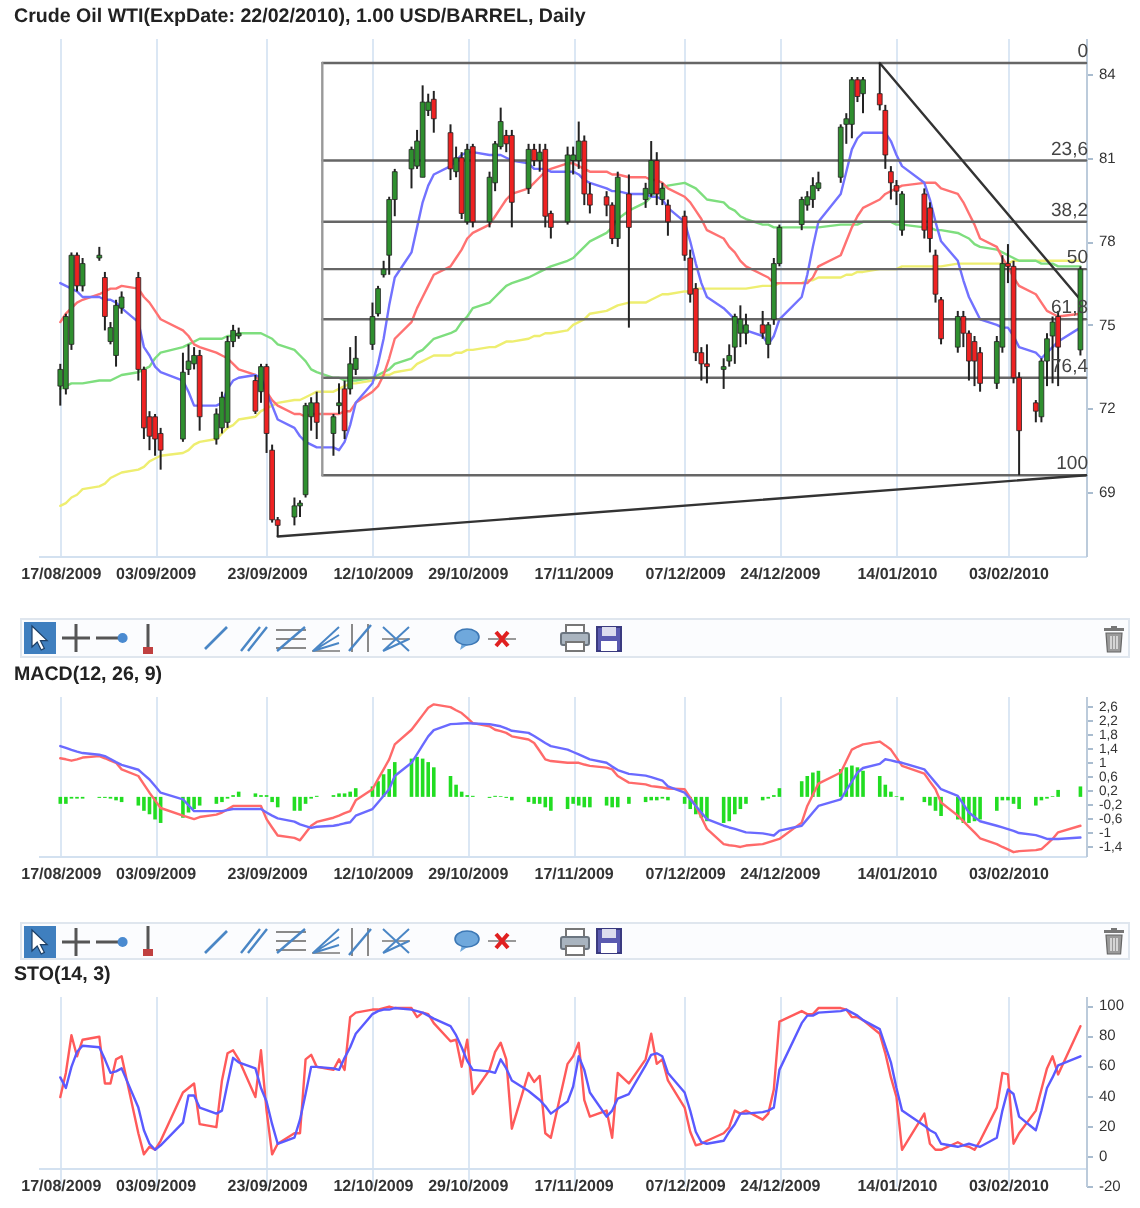  What do you see at coordinates (62, 975) in the screenshot?
I see `chart-title: STO(14, 3)` at bounding box center [62, 975].